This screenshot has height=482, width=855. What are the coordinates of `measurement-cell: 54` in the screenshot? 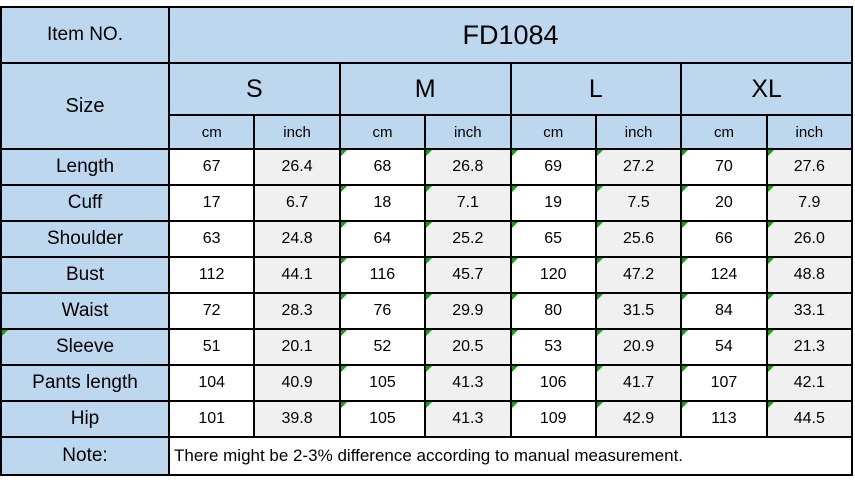 It's located at (724, 347).